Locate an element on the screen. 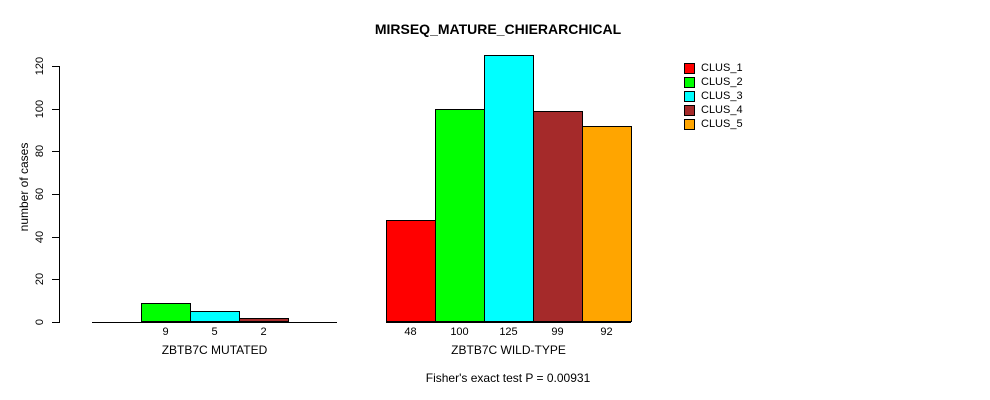 This screenshot has width=990, height=400. y-tick-label: 120 is located at coordinates (40, 66).